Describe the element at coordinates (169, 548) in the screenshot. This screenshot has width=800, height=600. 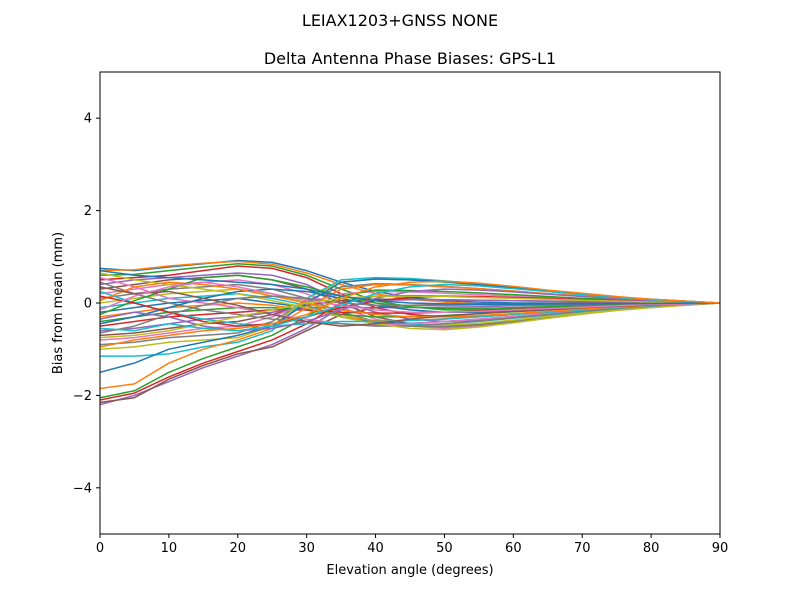
I see `x-tick-label: 10` at that location.